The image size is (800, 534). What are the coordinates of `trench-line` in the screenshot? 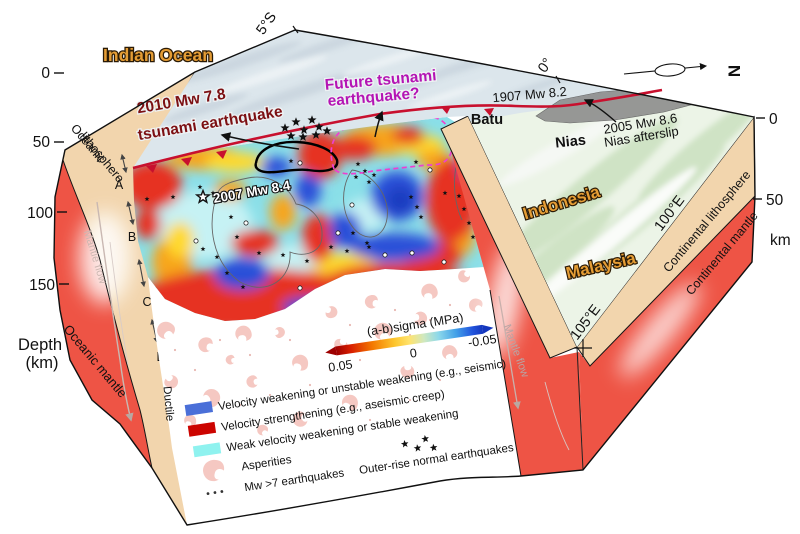 It's located at (397, 129).